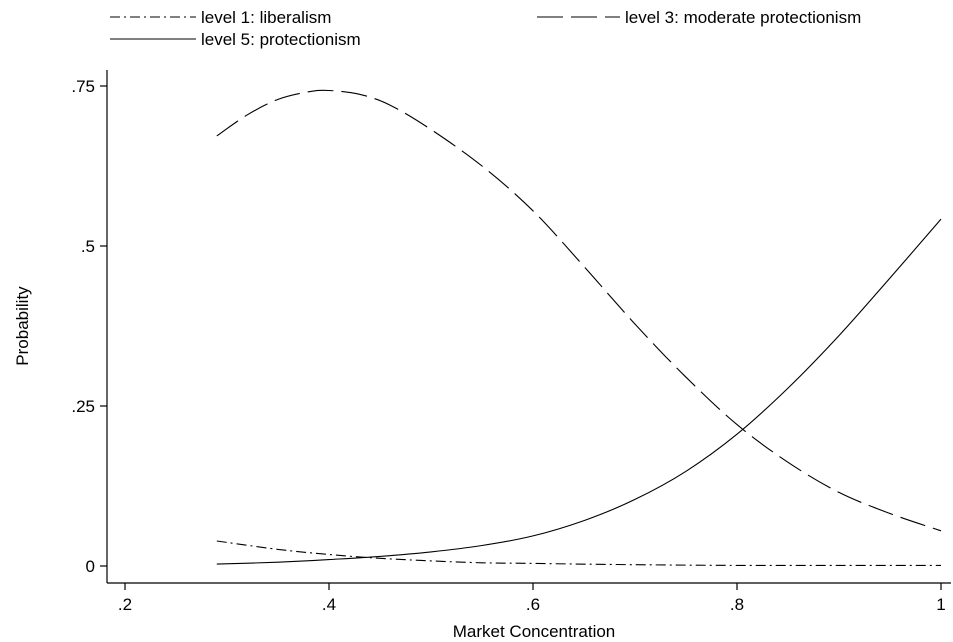 The height and width of the screenshot is (642, 953). What do you see at coordinates (88, 246) in the screenshot?
I see `y-tick-label: .5` at bounding box center [88, 246].